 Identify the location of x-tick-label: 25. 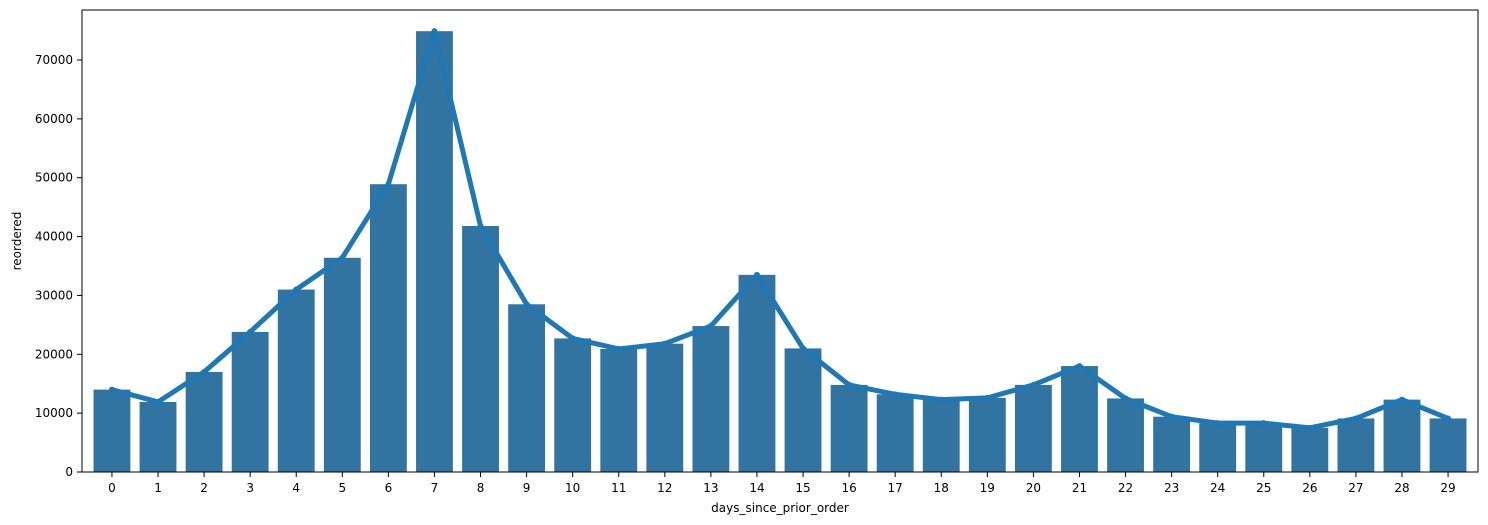
(1263, 488).